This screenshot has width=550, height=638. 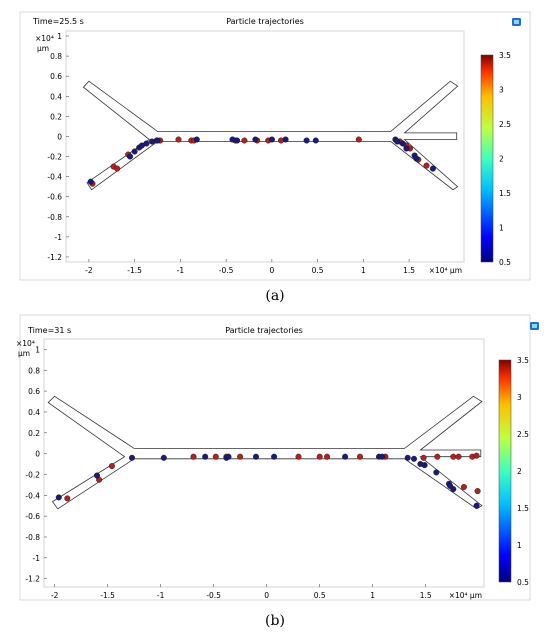 What do you see at coordinates (426, 595) in the screenshot?
I see `x-tick-label: 1.5` at bounding box center [426, 595].